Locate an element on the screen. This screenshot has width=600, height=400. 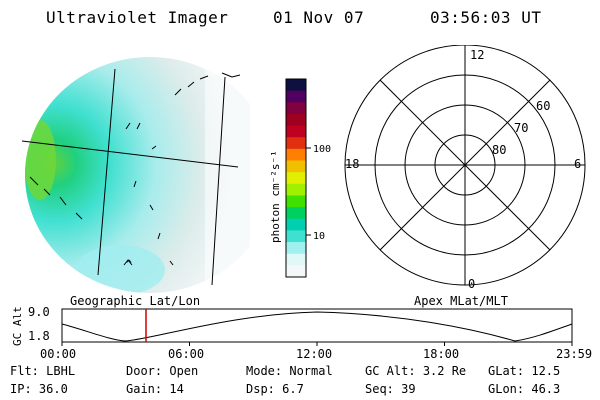
info-gc-alt-value: 3.2 Re is located at coordinates (444, 371).